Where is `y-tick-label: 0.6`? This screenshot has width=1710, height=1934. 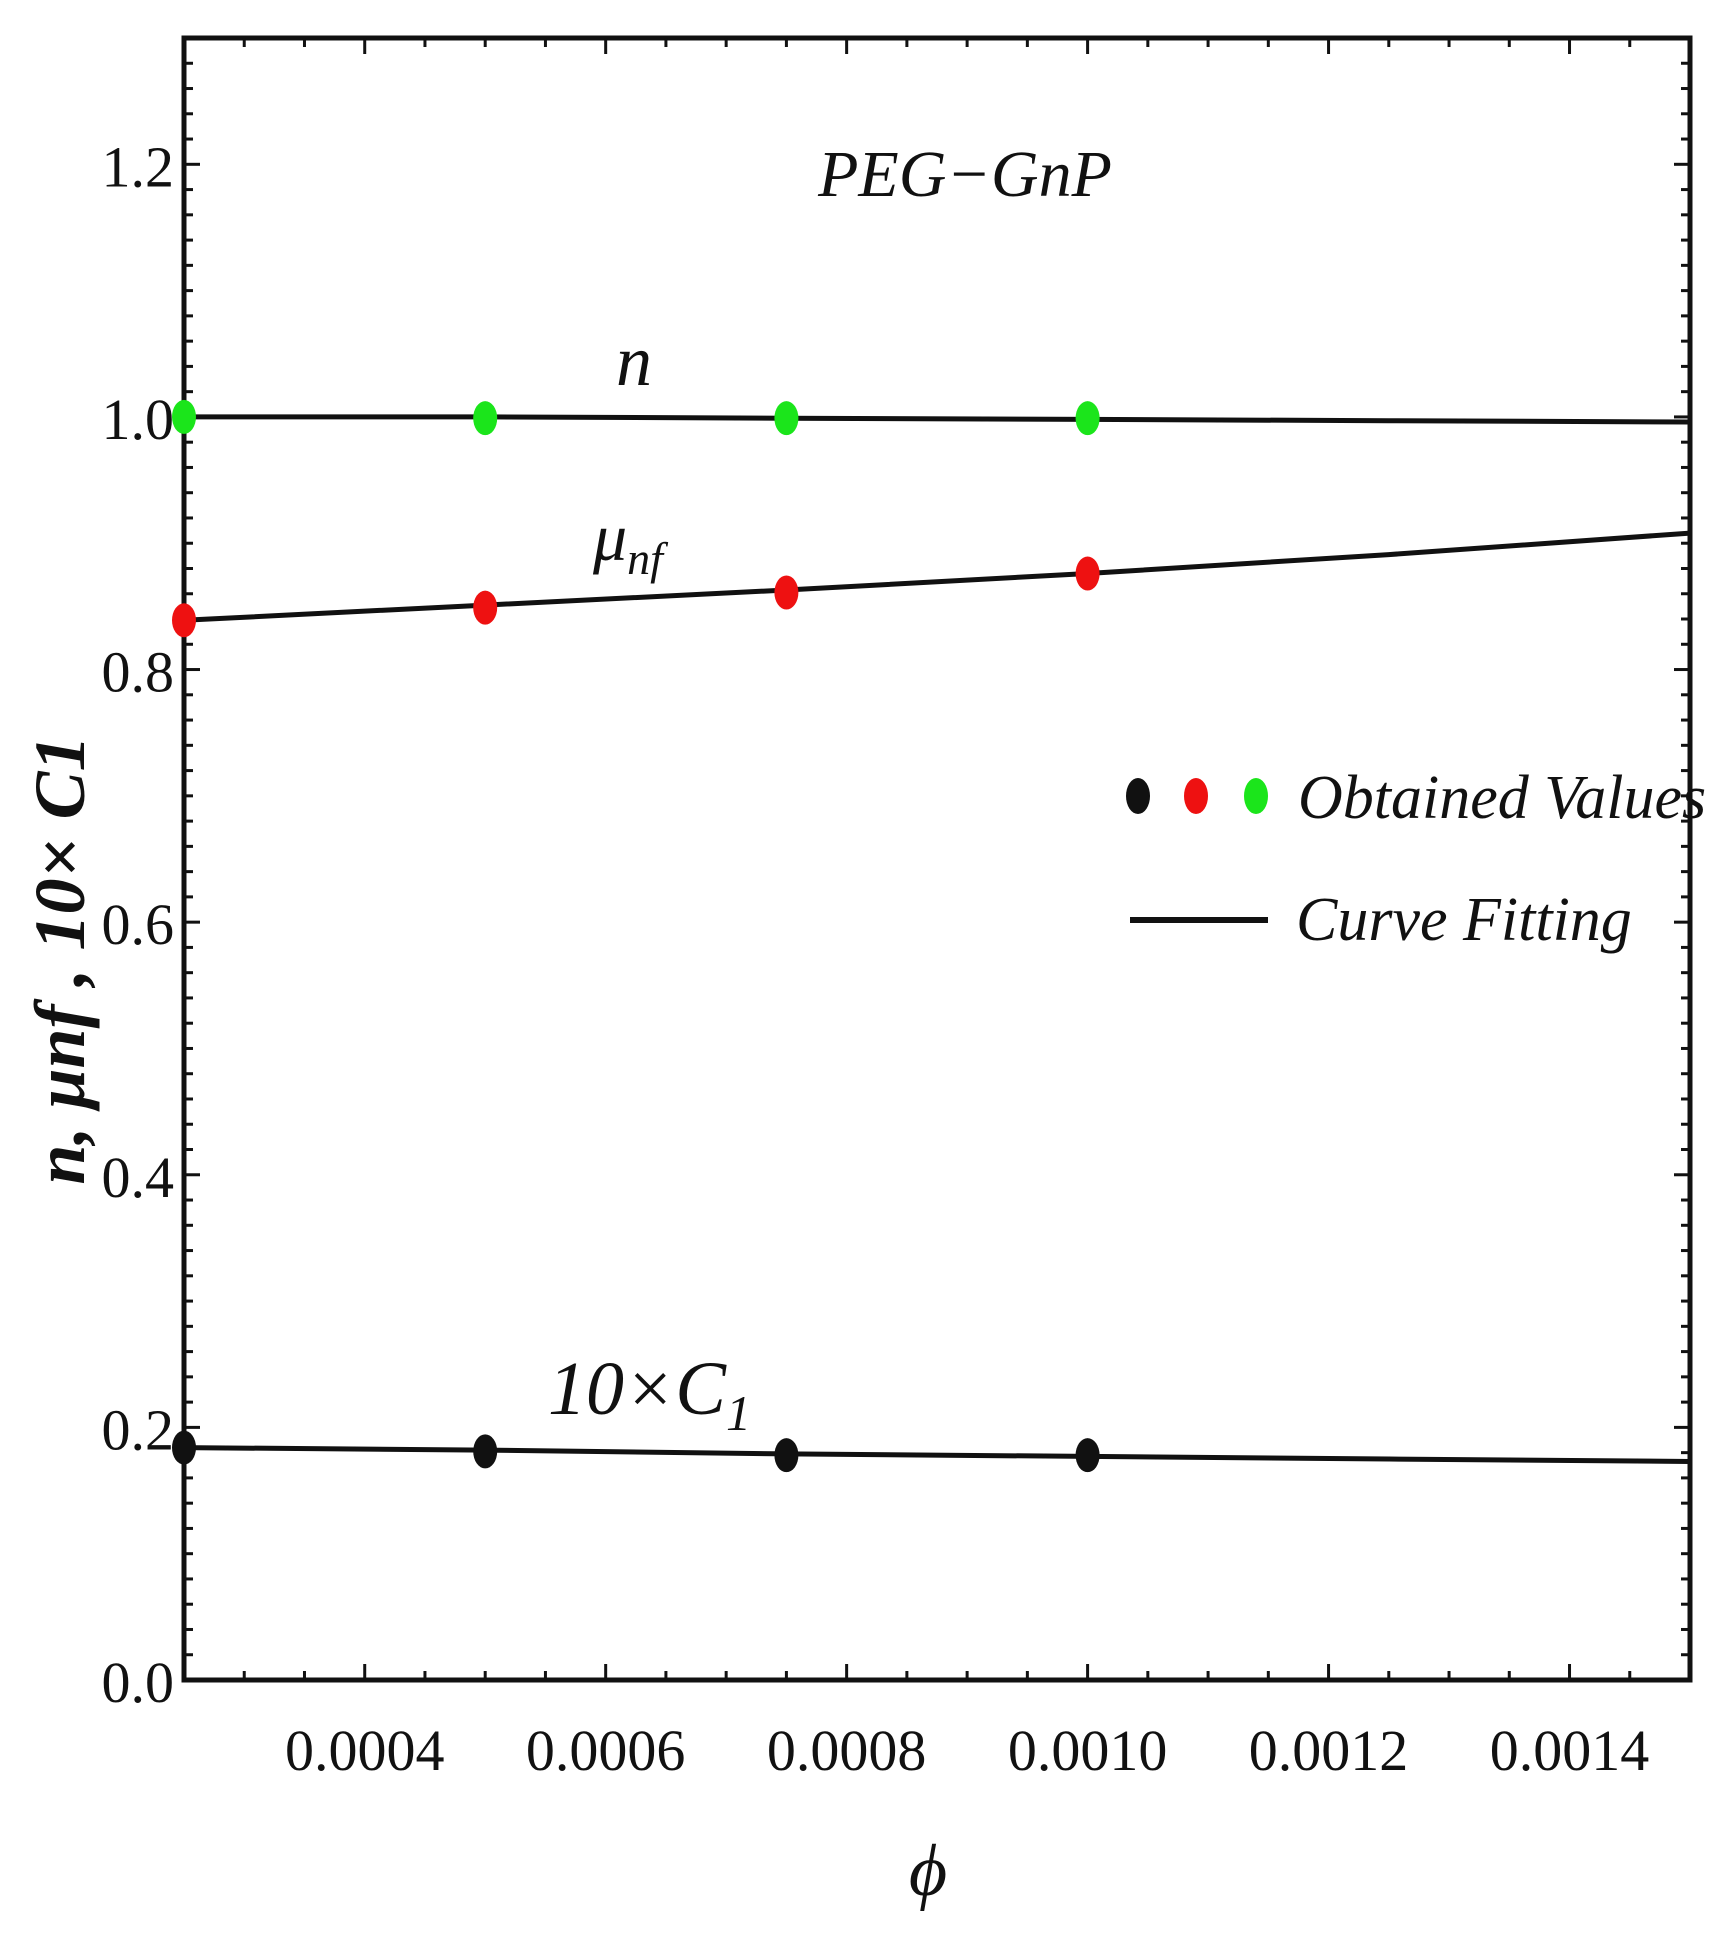
y-tick-label: 0.6 is located at coordinates (138, 924).